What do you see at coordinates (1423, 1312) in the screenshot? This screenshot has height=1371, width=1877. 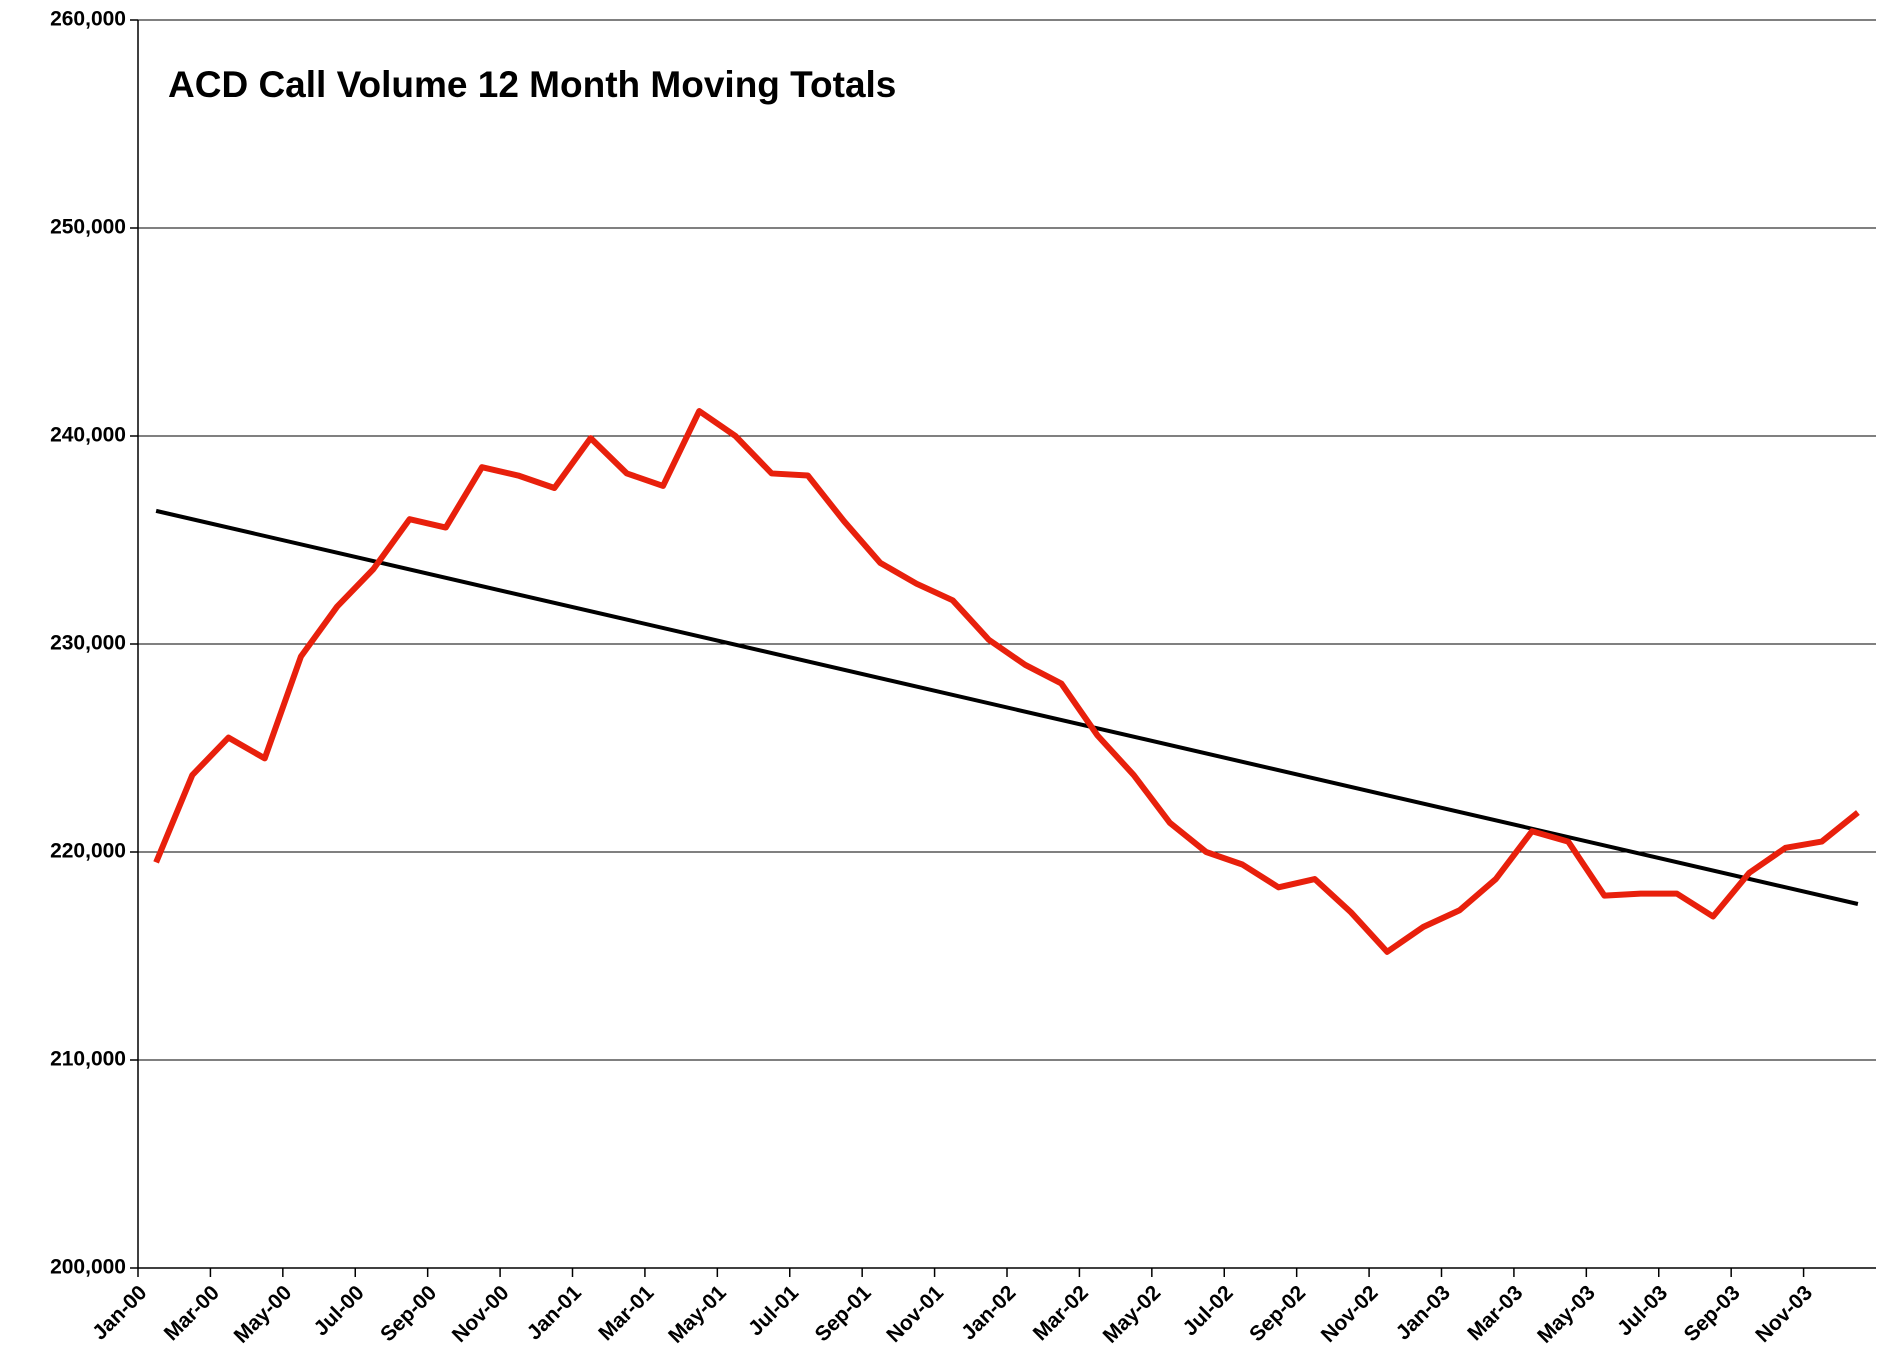 I see `x-tick-label: Jan-03` at bounding box center [1423, 1312].